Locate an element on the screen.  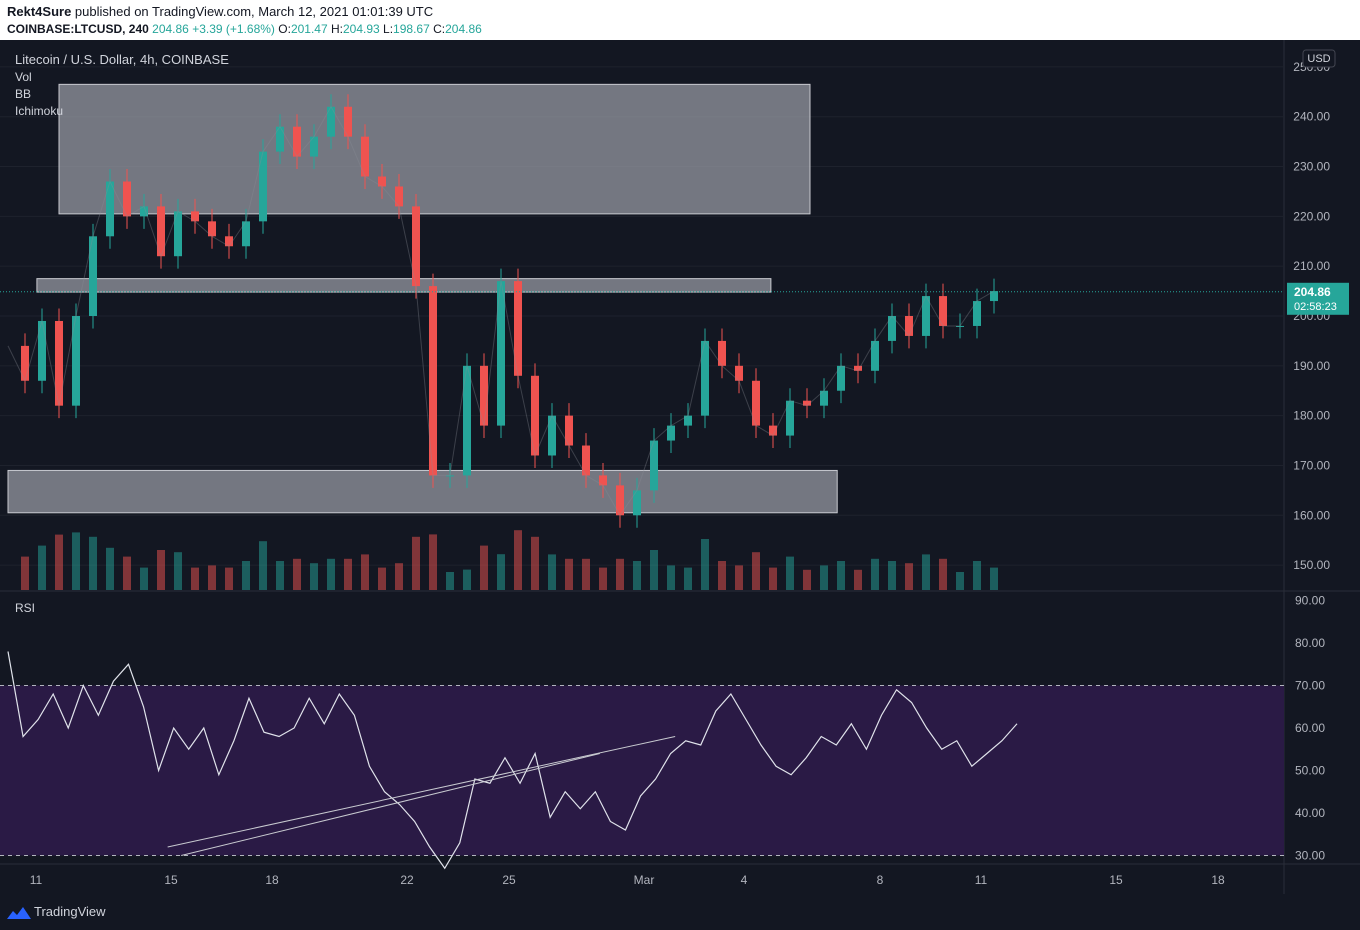
time-tick-label: 22 is located at coordinates (407, 880).